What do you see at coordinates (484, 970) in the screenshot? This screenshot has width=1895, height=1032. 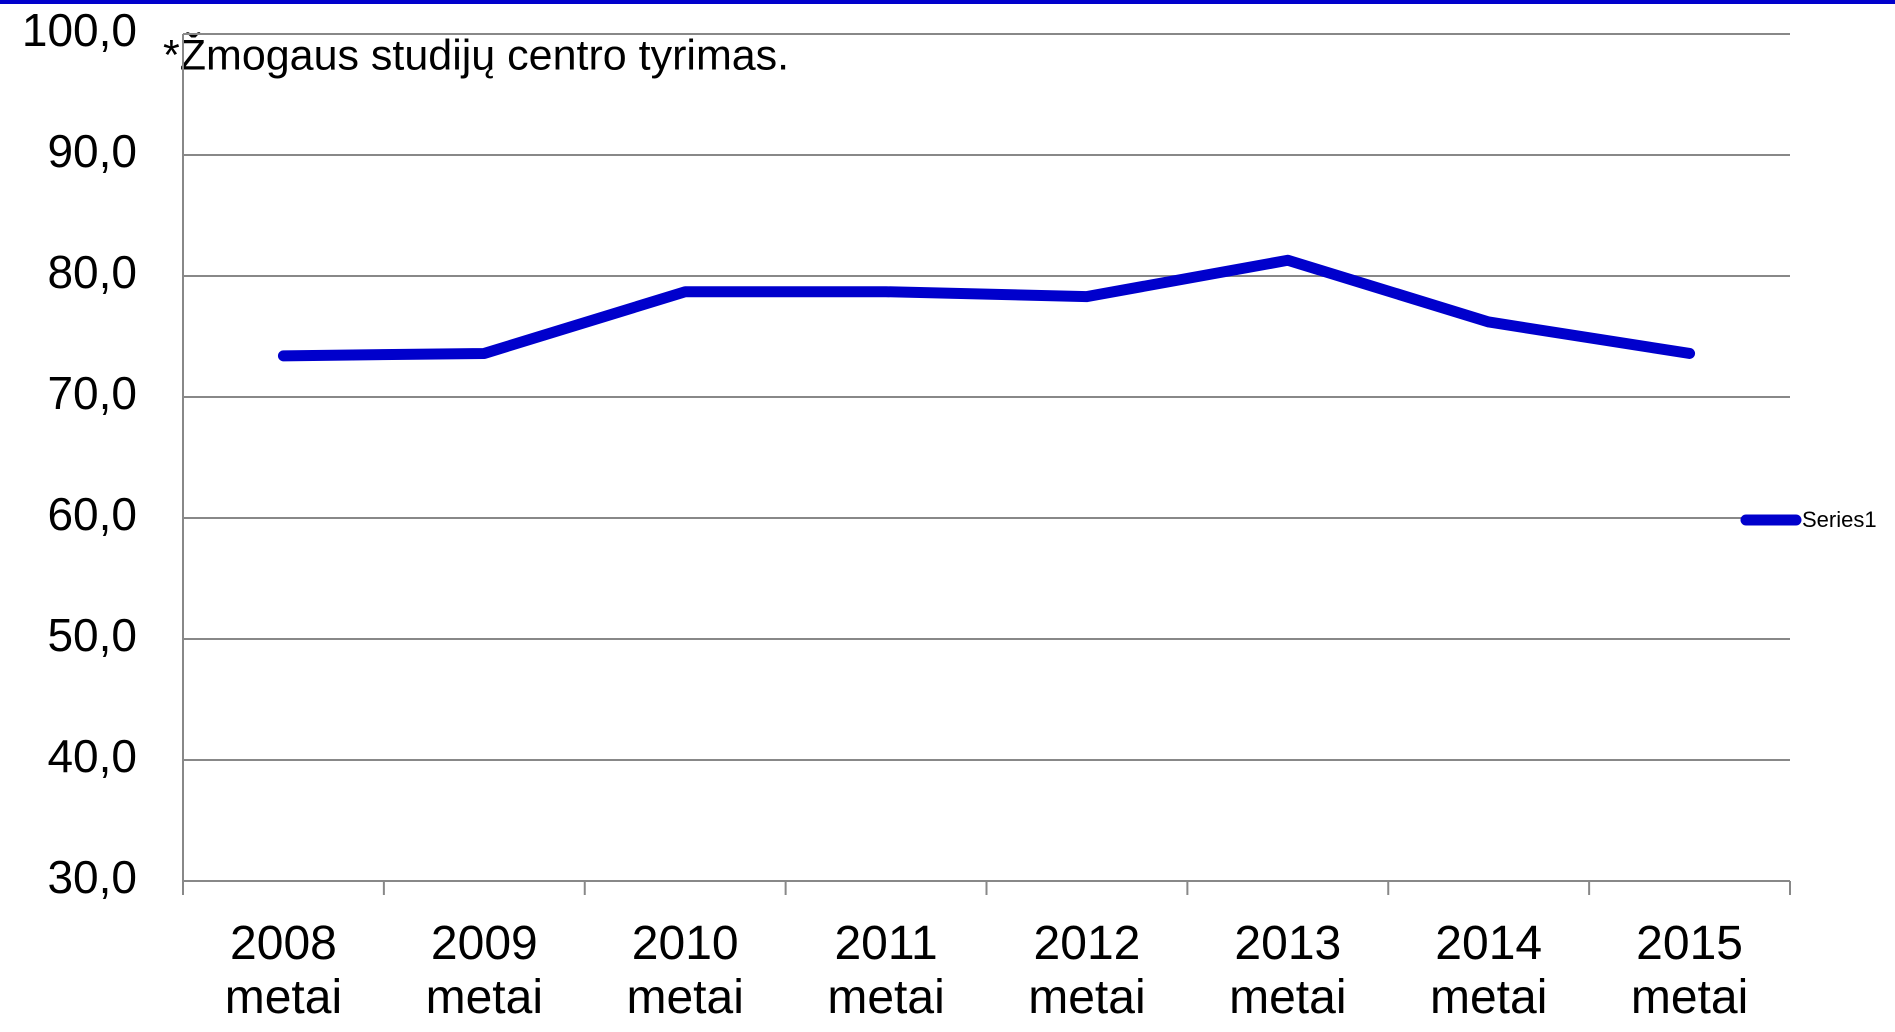 I see `x-tick-label: 2009 metai` at bounding box center [484, 970].